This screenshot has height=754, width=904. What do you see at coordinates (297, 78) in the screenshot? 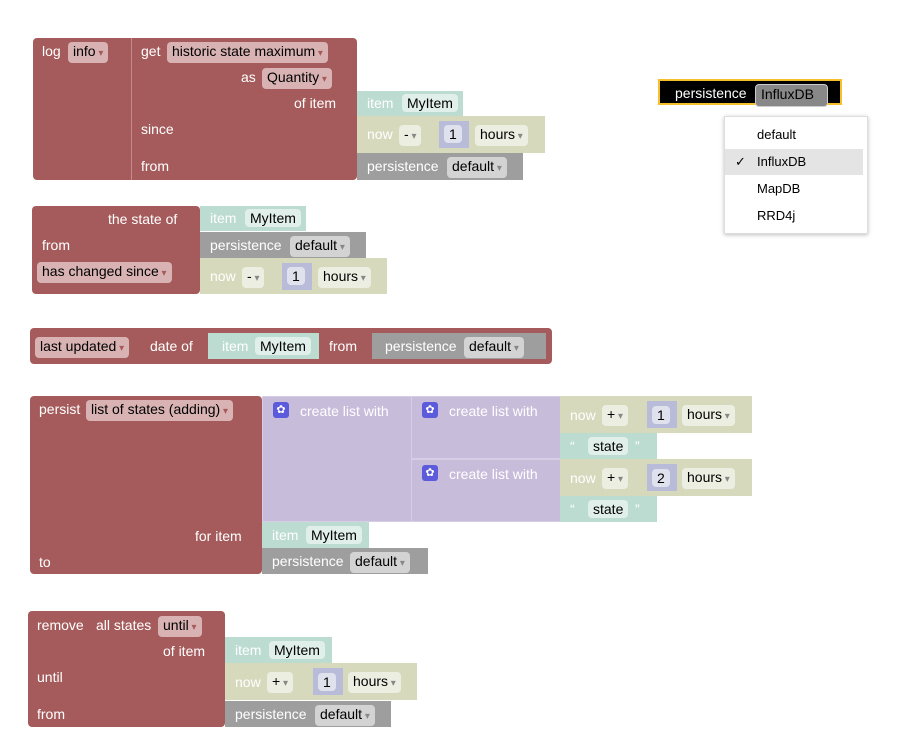
I see `type-dropdown: Quantity` at bounding box center [297, 78].